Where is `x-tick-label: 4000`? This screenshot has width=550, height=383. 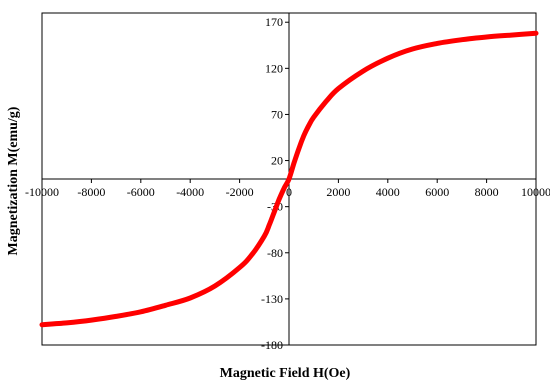 x-tick-label: 4000 is located at coordinates (388, 192).